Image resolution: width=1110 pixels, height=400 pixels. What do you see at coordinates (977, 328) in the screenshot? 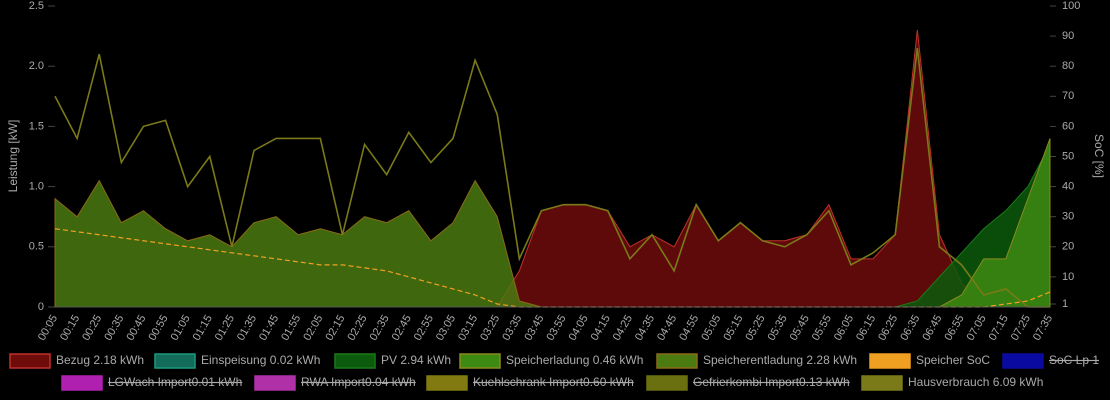
I see `x-tick-label: 07:05` at bounding box center [977, 328].